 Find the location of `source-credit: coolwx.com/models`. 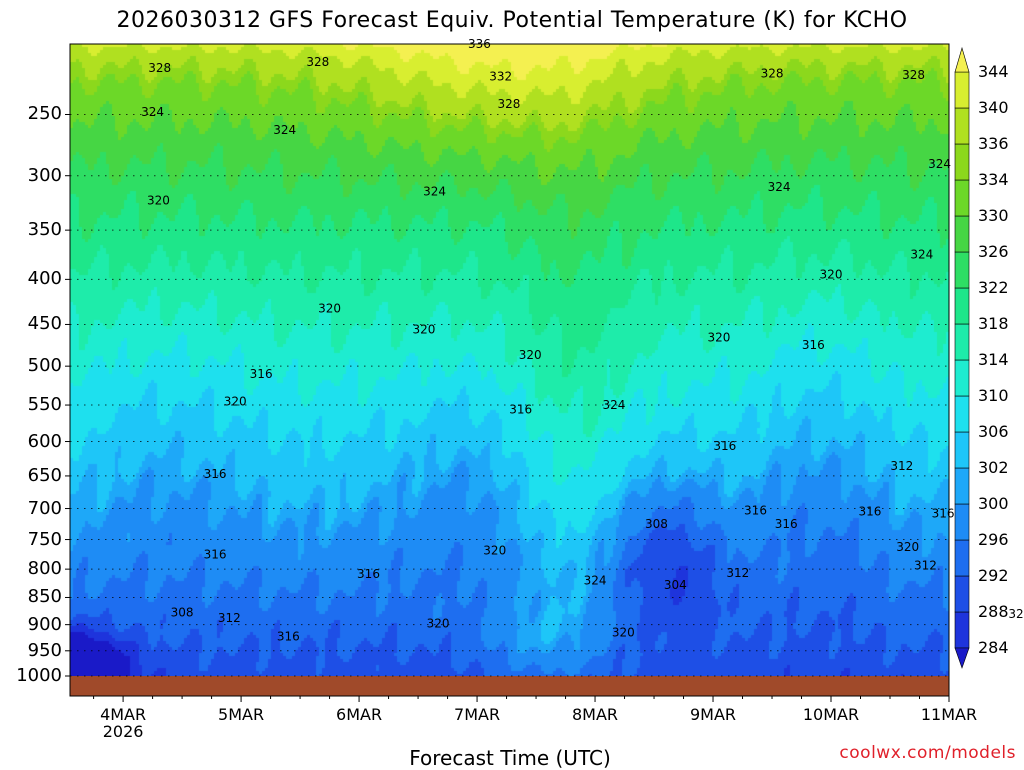

source-credit: coolwx.com/models is located at coordinates (927, 753).